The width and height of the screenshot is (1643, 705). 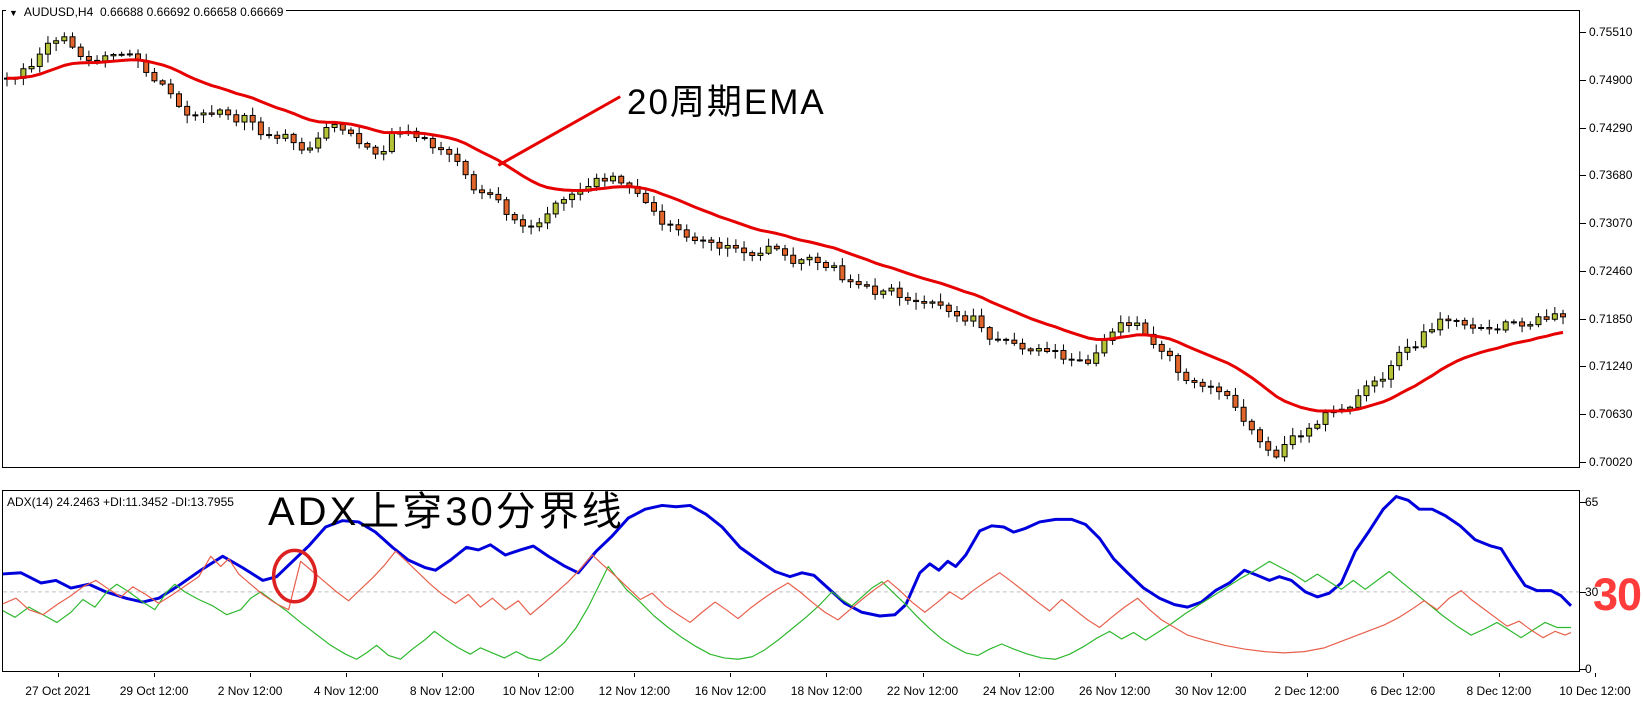 I want to click on adx-axis-label: 65, so click(x=1592, y=502).